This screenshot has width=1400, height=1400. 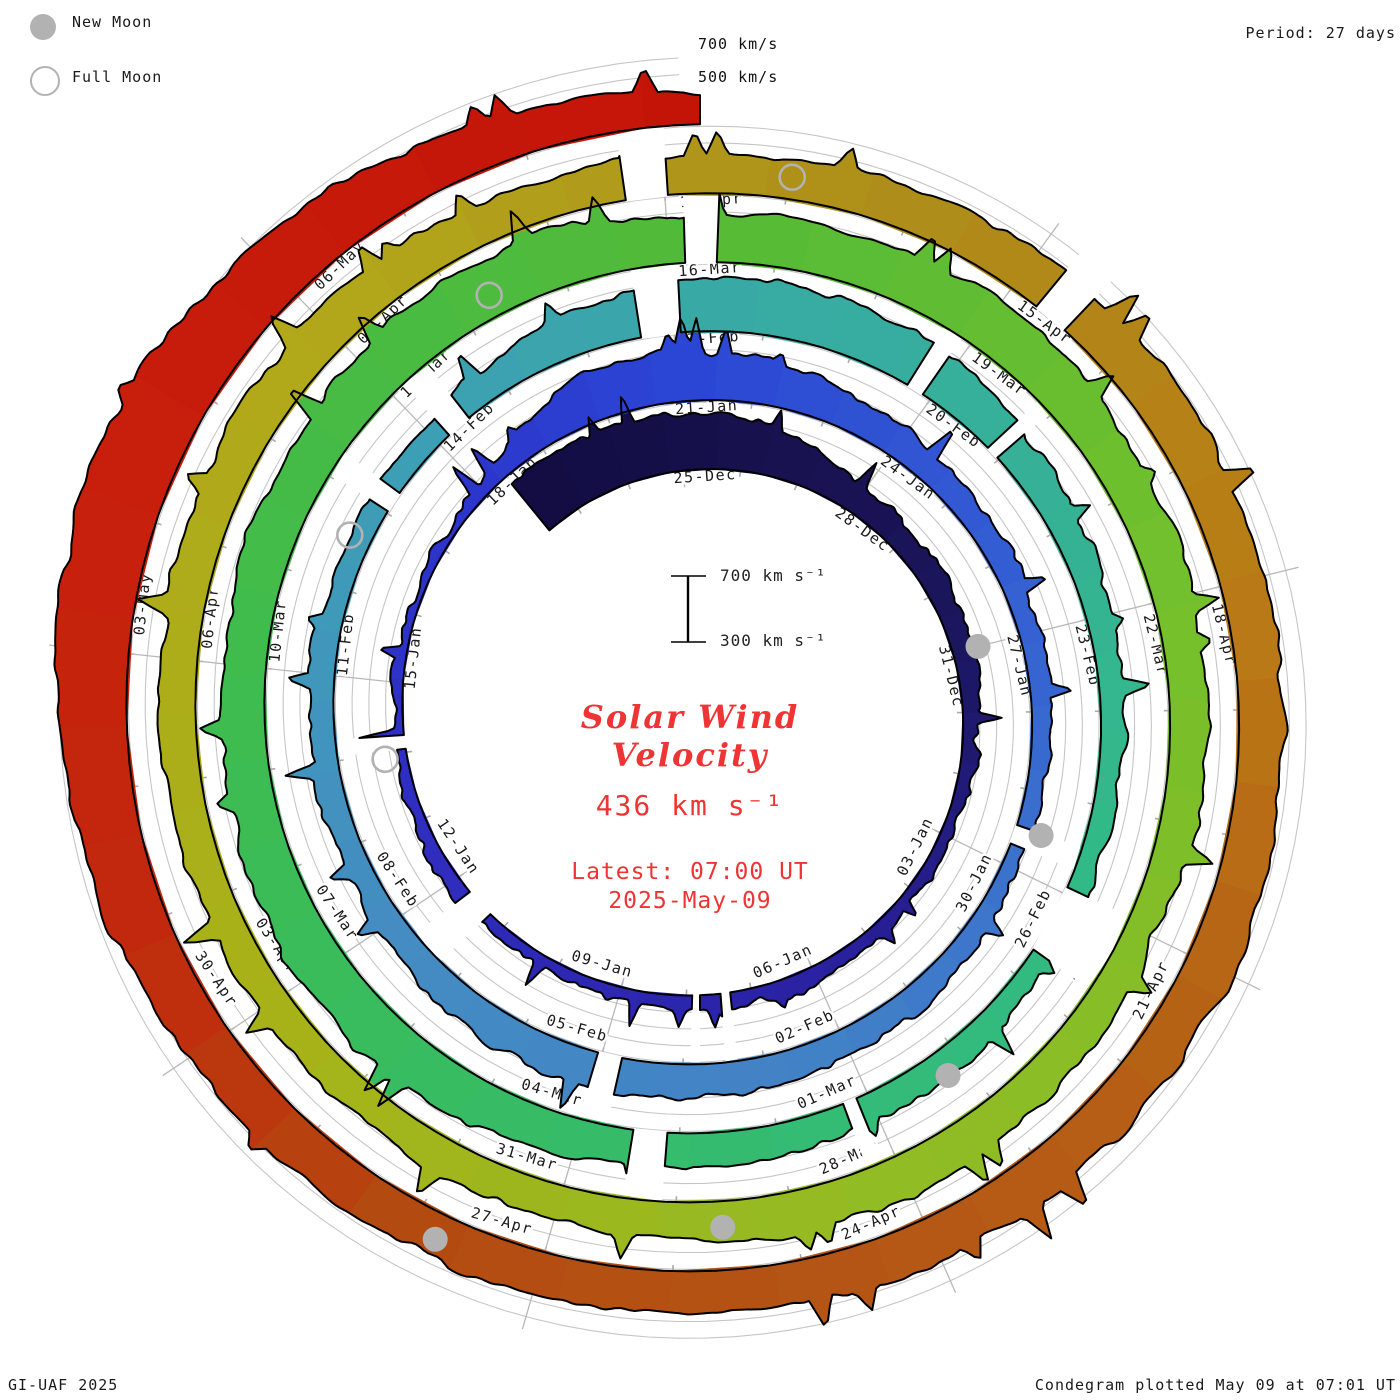 I want to click on velocity-scalebar, so click(x=688, y=609).